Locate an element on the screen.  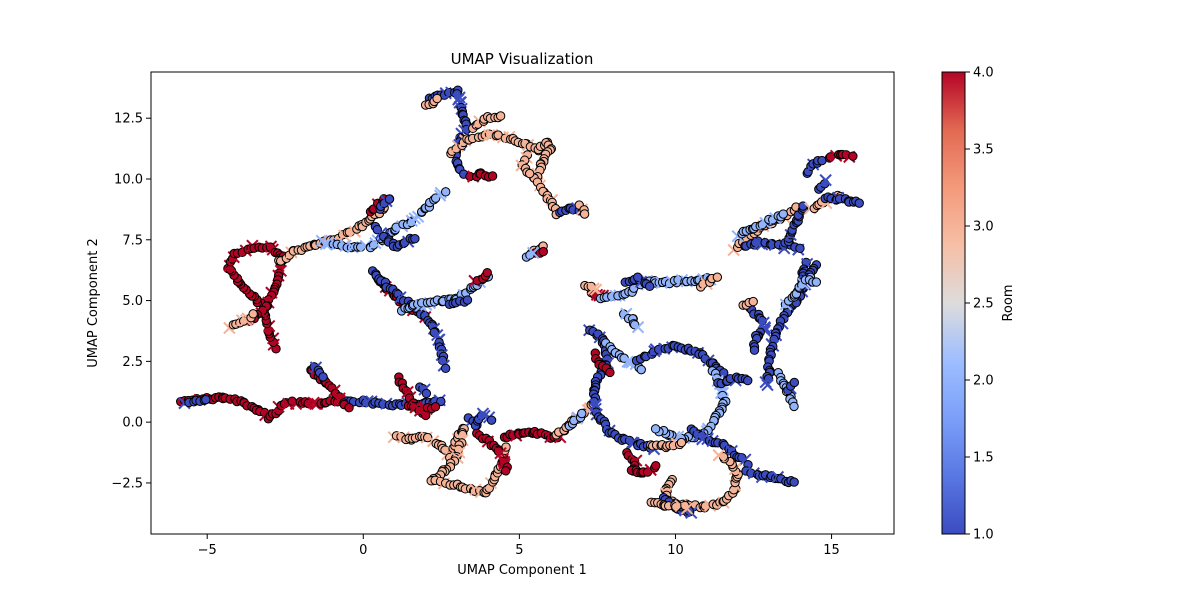
y-tick-label: 10.0 is located at coordinates (128, 179).